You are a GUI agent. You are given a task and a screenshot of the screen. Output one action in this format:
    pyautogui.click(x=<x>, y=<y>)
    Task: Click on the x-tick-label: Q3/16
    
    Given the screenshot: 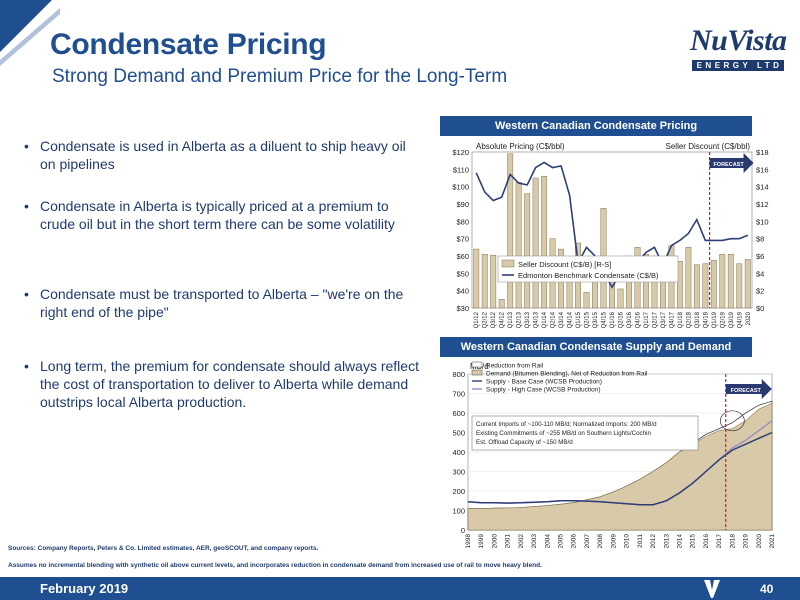 What is the action you would take?
    pyautogui.click(x=630, y=319)
    